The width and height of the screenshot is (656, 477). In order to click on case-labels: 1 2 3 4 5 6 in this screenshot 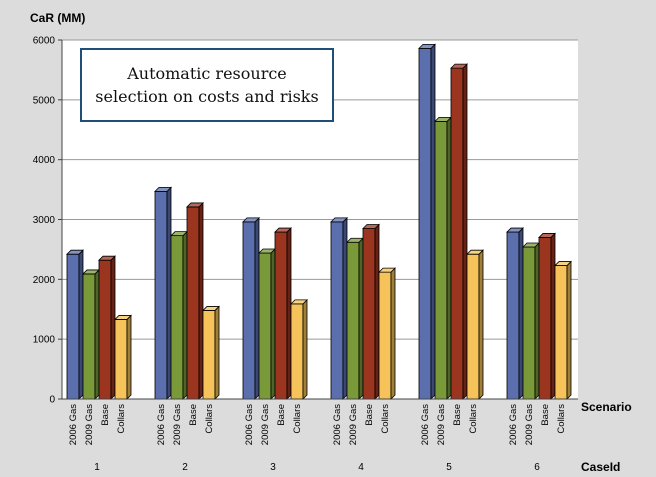, I will do `click(317, 467)`.